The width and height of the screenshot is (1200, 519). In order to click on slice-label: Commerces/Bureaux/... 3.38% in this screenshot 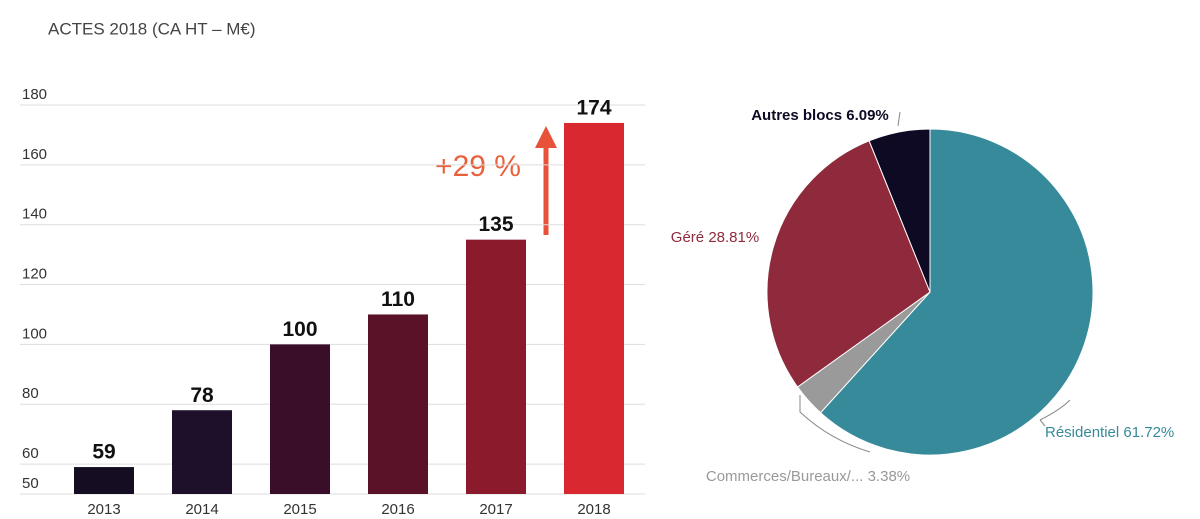, I will do `click(808, 476)`.